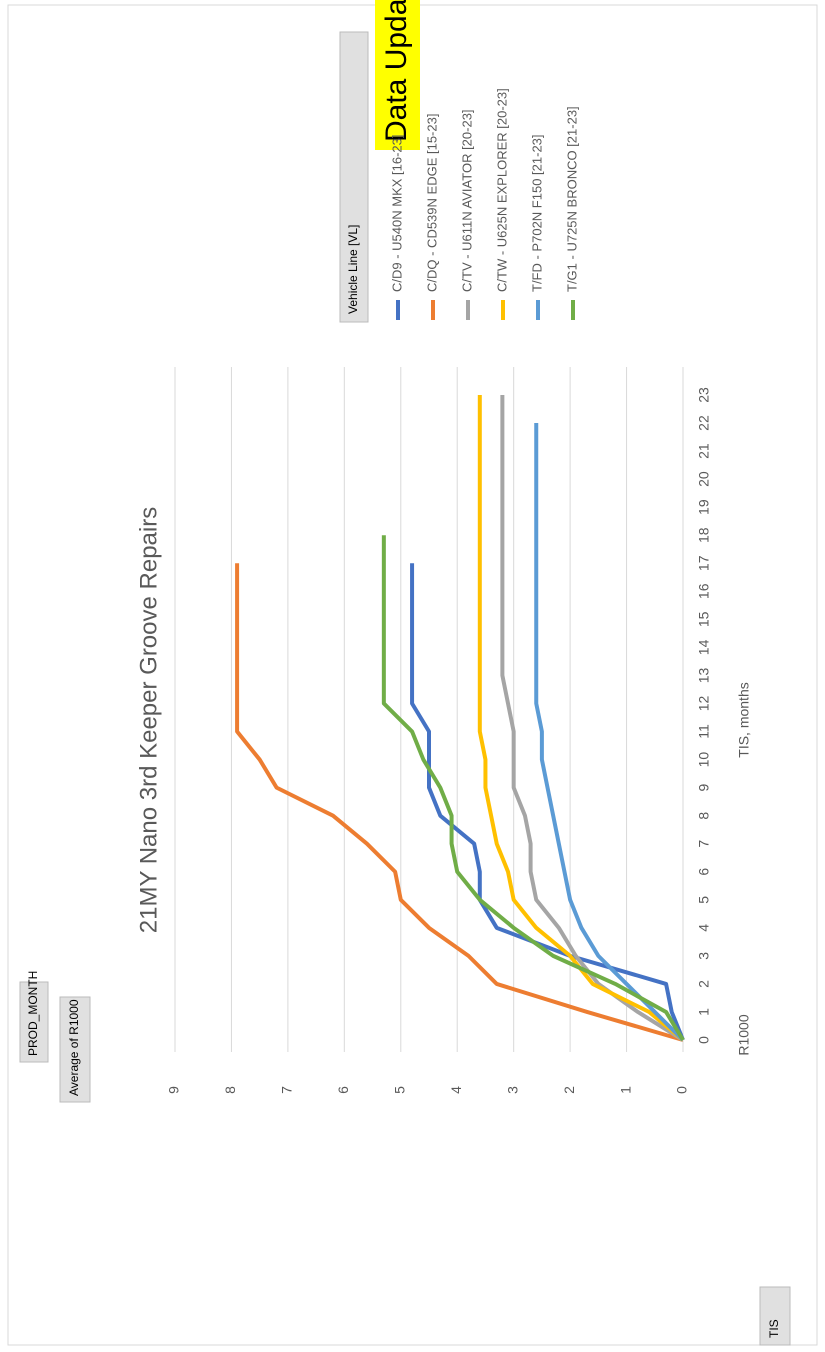 Image resolution: width=825 pixels, height=1352 pixels. Describe the element at coordinates (501, 190) in the screenshot. I see `legend-label: C/TW - U625N EXPLORER [20-23]` at that location.